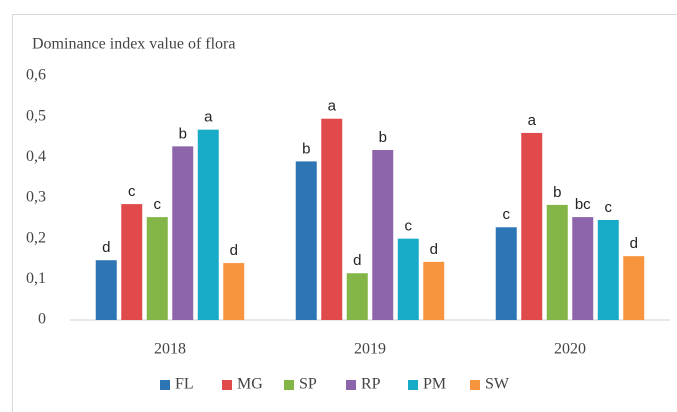  What do you see at coordinates (36, 237) in the screenshot?
I see `y-tick-label: 0,2` at bounding box center [36, 237].